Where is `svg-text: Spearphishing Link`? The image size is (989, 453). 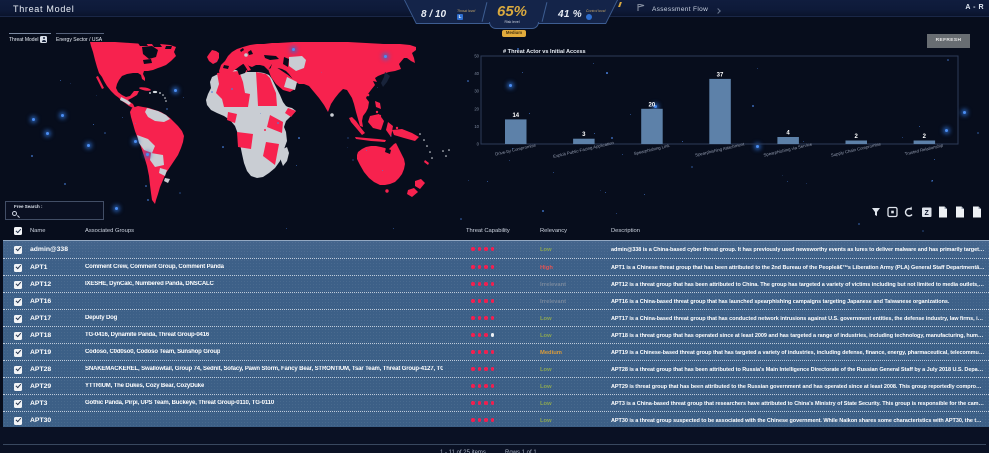
svg-text: Spearphishing Link is located at coordinates (652, 149).